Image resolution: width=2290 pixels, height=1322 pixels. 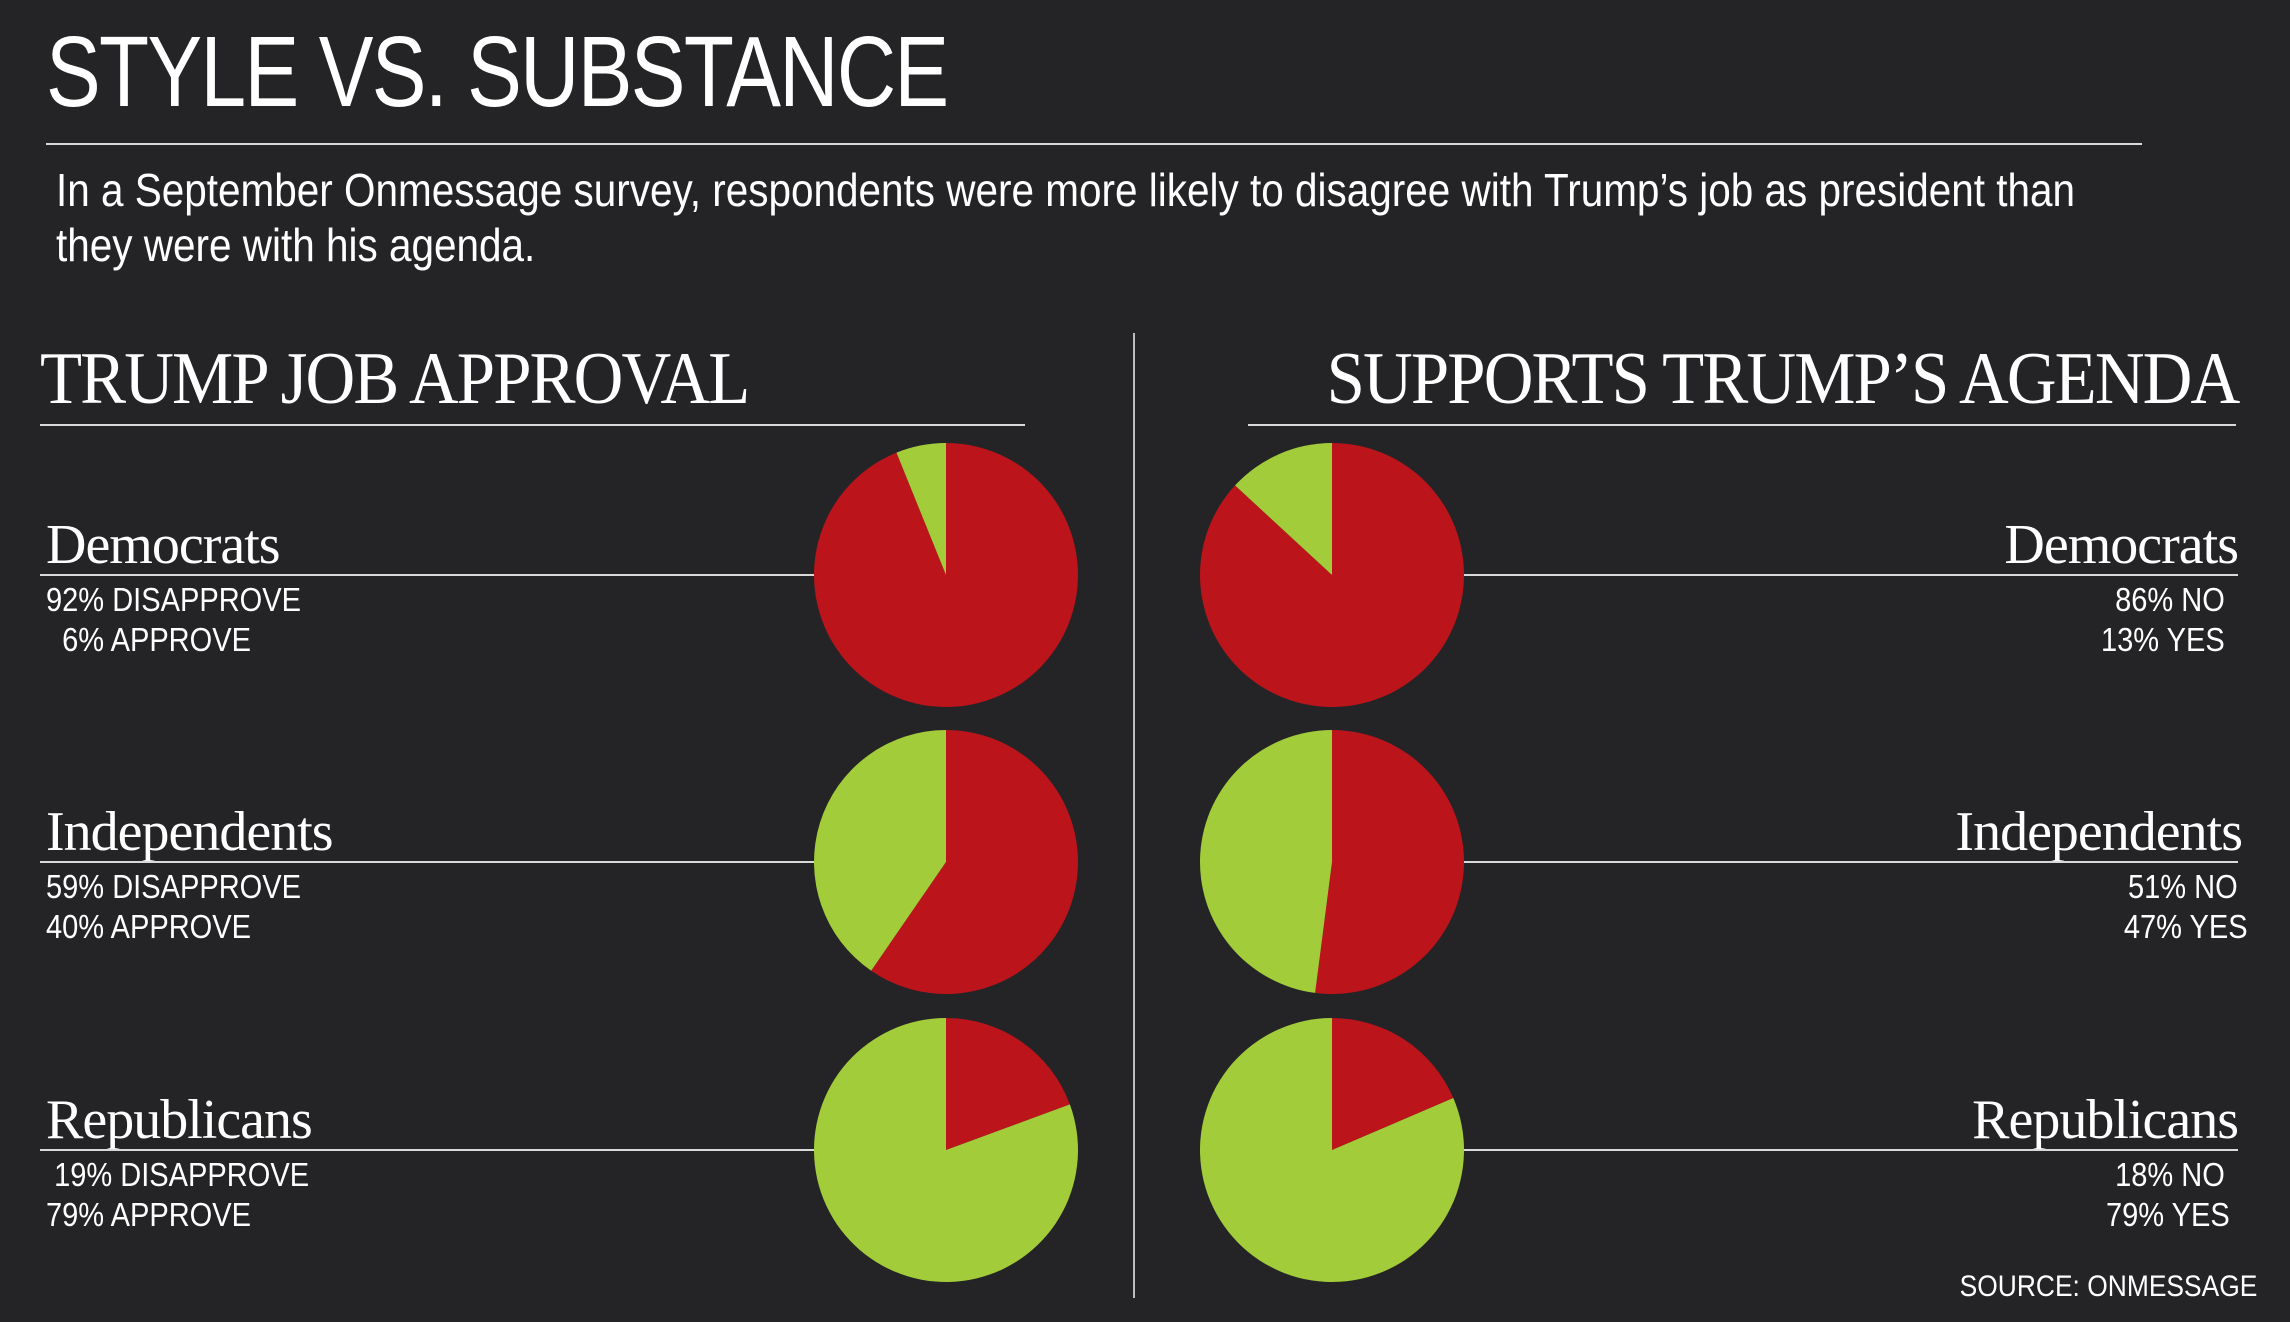 I want to click on right-row-rule-republicans, so click(x=1811, y=1150).